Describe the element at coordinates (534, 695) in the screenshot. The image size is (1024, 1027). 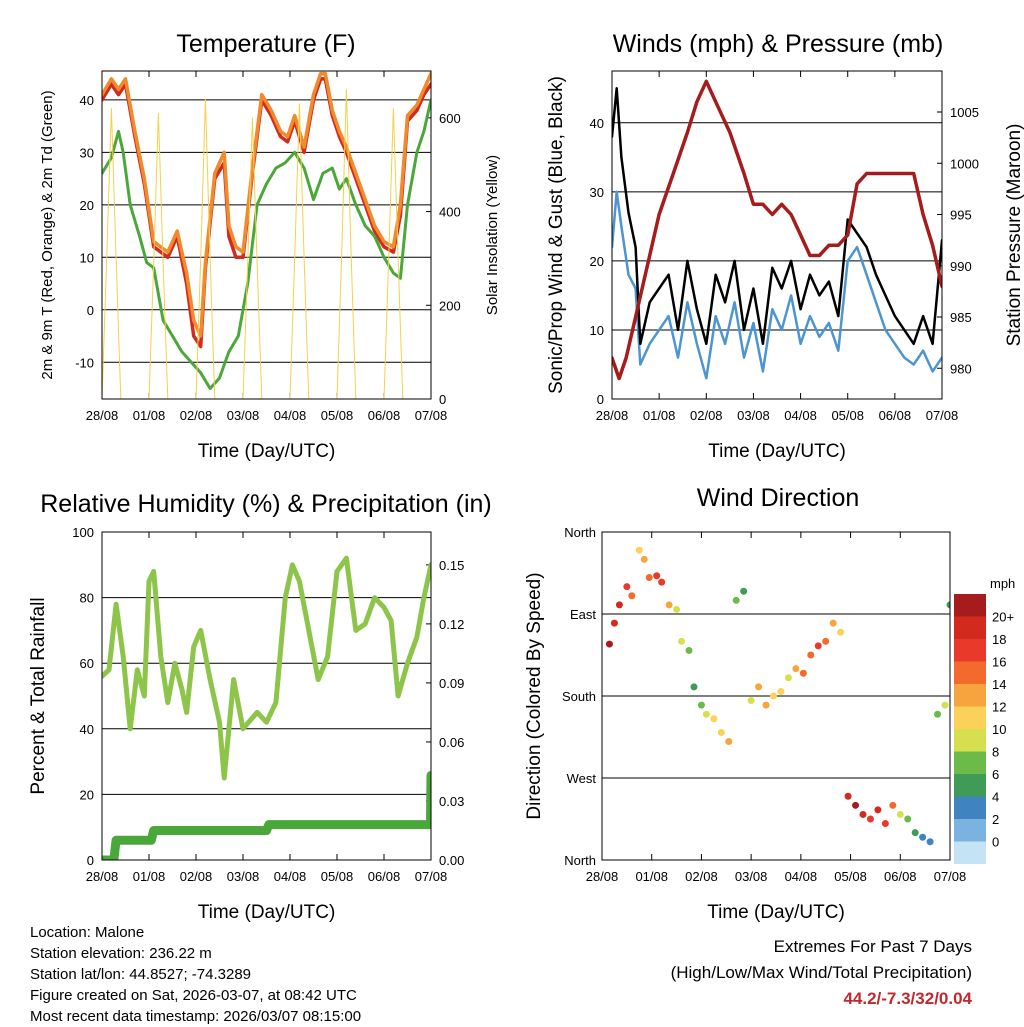
I see `y-axis-label: Direction (Colored By Speed)` at that location.